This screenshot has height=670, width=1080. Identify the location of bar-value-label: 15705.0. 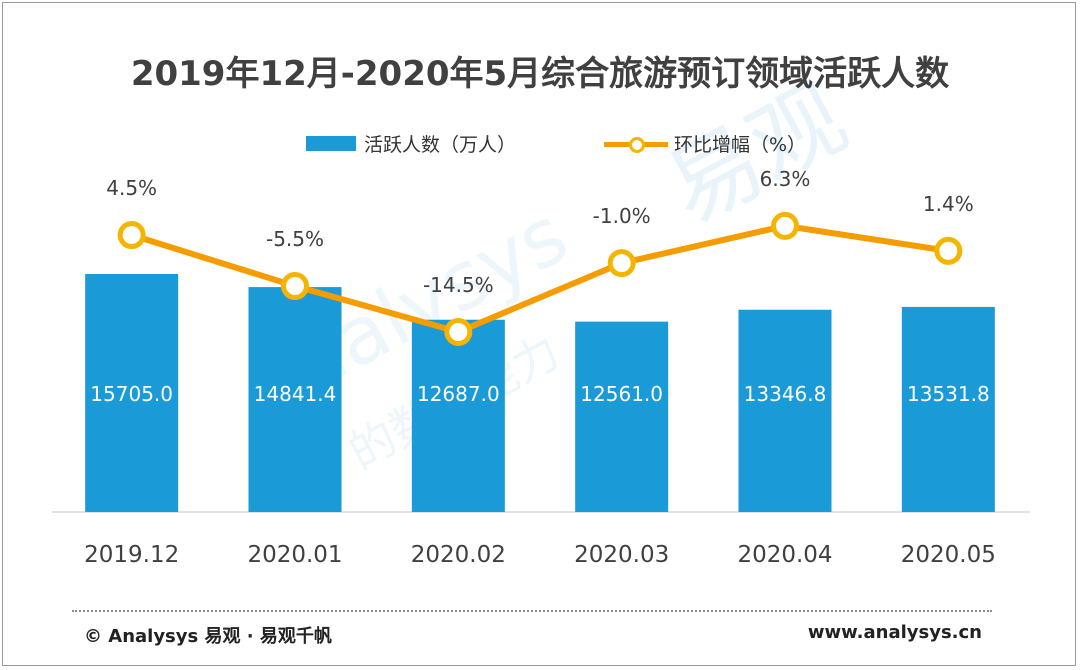
(131, 394).